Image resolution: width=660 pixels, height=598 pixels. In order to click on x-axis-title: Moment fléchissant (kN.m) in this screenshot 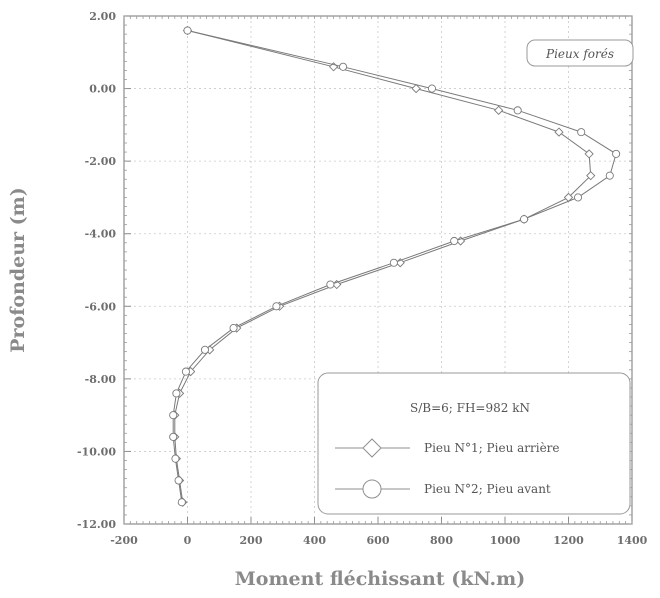, I will do `click(380, 579)`.